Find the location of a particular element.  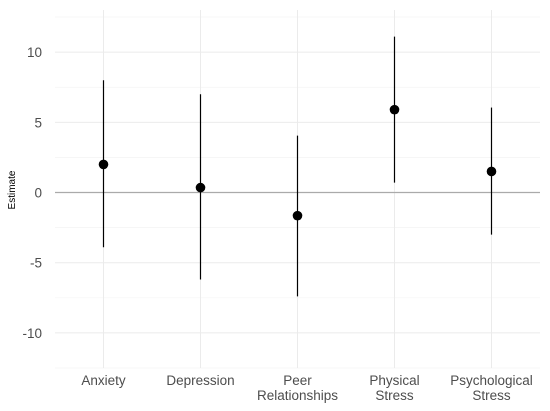

x-tick-label: Anxiety is located at coordinates (103, 380).